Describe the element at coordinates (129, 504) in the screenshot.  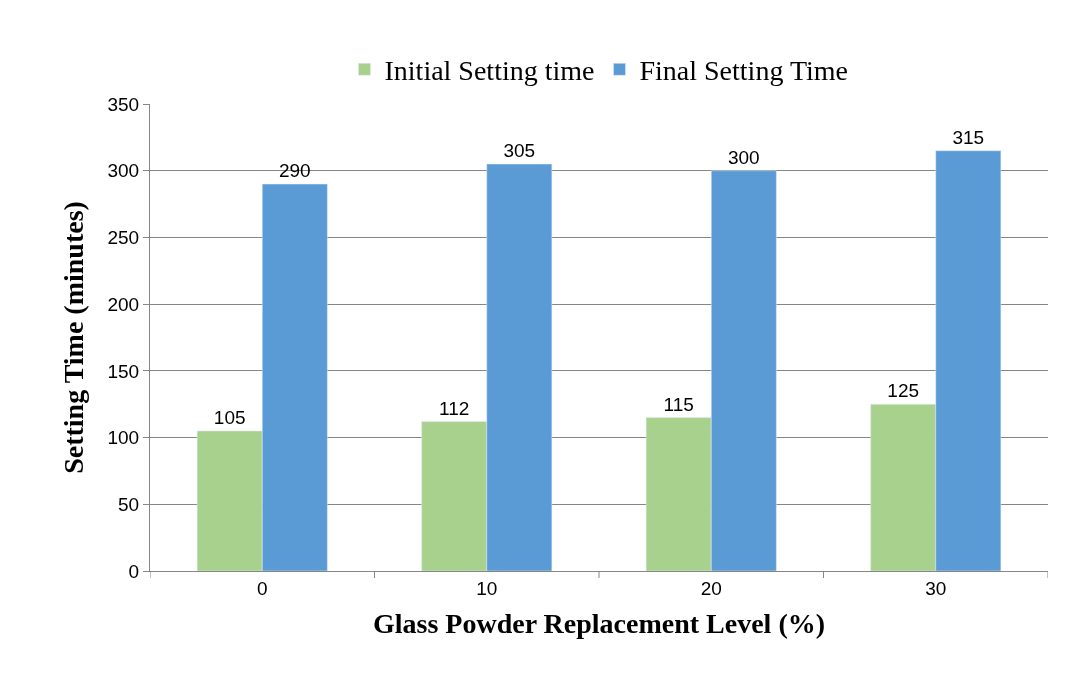
I see `y-tick-label: 50` at that location.